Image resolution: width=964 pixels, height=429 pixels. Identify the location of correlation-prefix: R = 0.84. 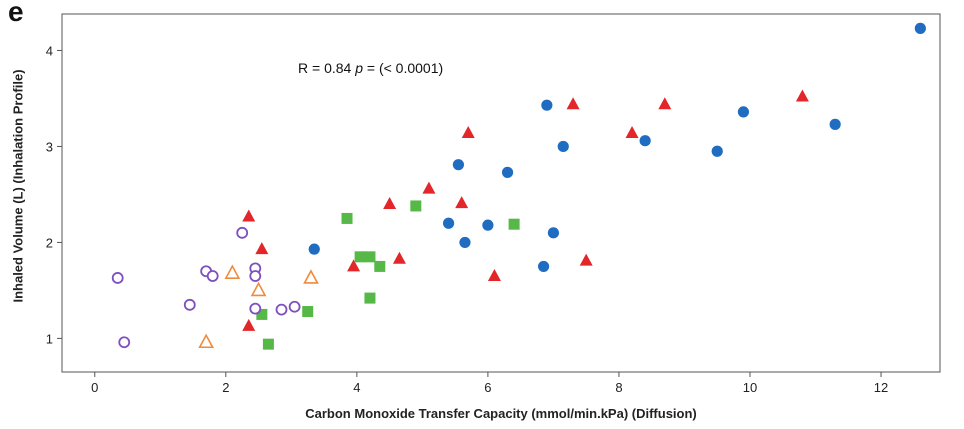
(327, 68).